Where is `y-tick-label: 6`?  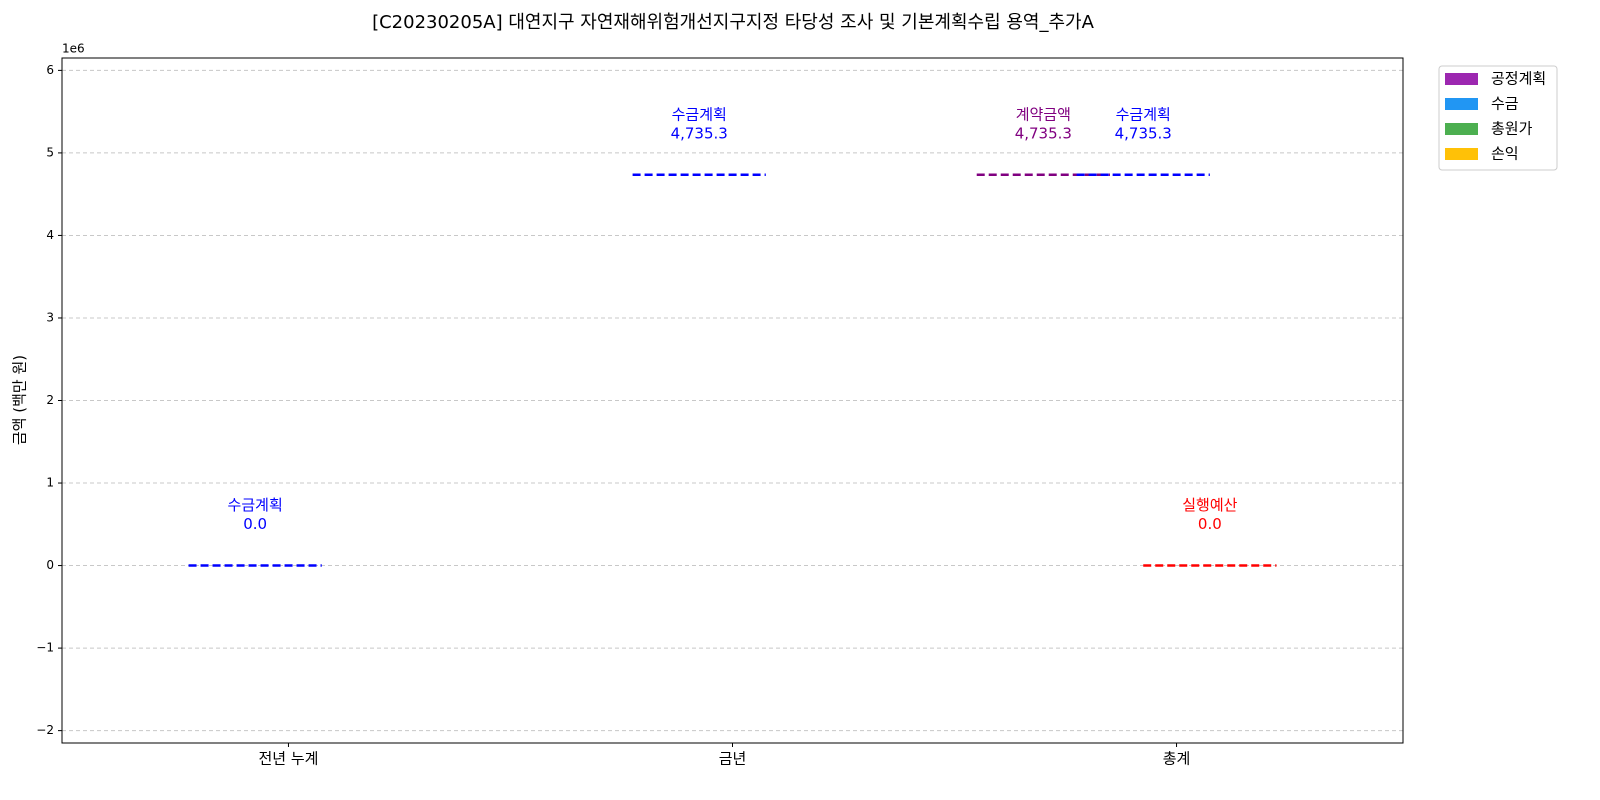
y-tick-label: 6 is located at coordinates (50, 70).